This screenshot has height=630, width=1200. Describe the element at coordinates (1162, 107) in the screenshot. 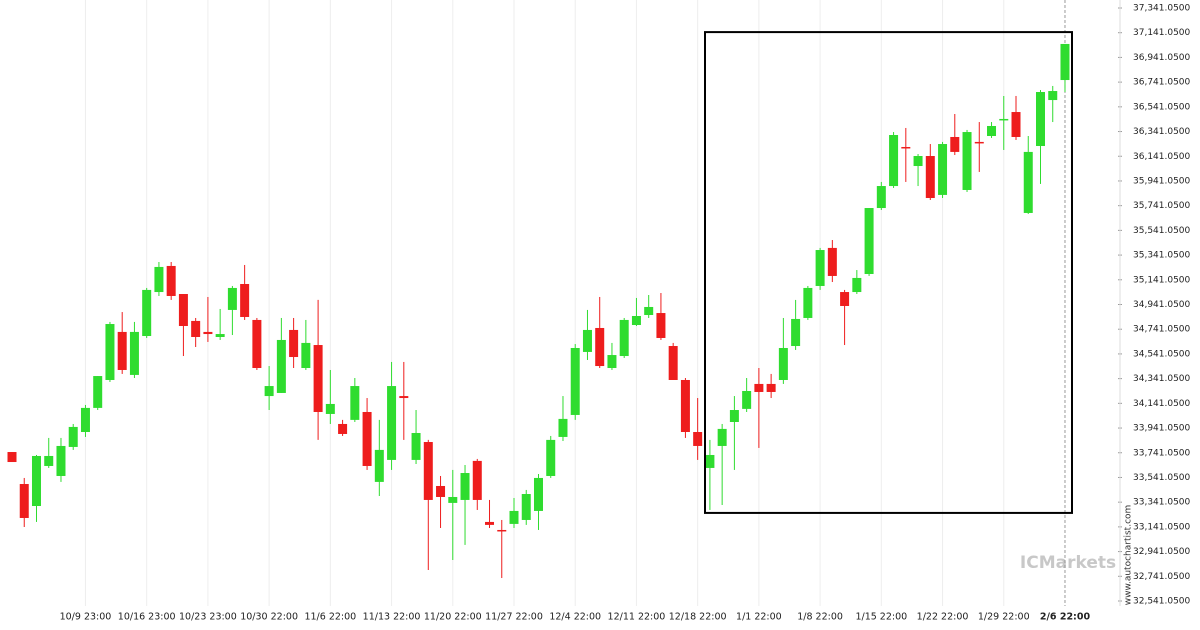

I see `y-tick-label: 36,541.0500` at that location.